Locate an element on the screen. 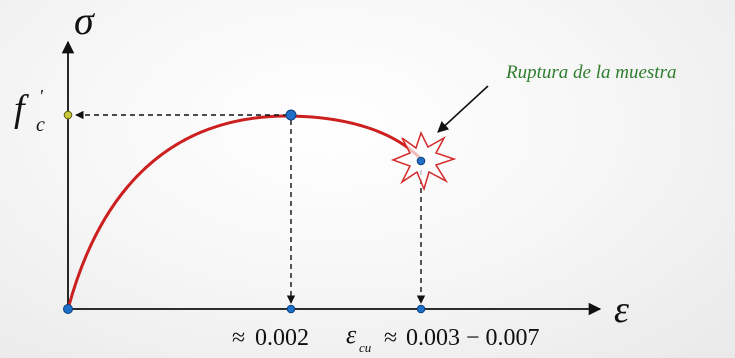 Image resolution: width=735 pixels, height=358 pixels. strain-ultimate-axis-point is located at coordinates (421, 309).